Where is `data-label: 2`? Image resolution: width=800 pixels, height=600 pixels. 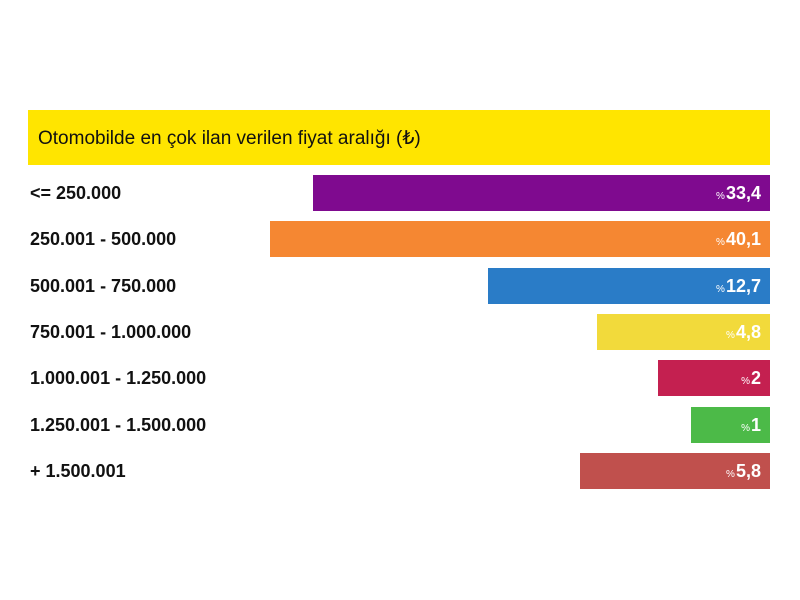
data-label: 2 is located at coordinates (755, 378).